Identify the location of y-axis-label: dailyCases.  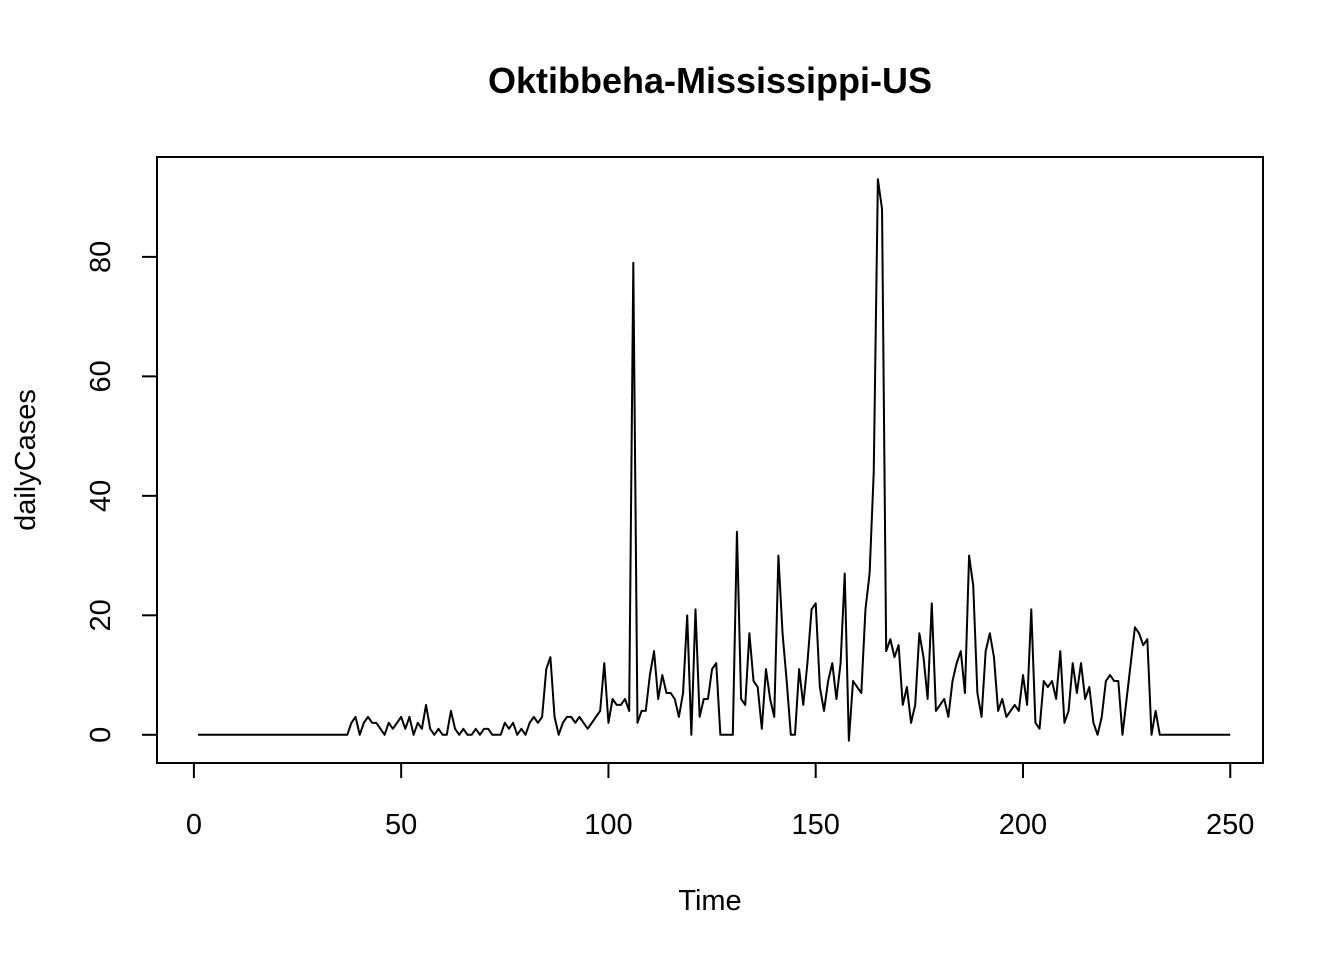
(26, 460).